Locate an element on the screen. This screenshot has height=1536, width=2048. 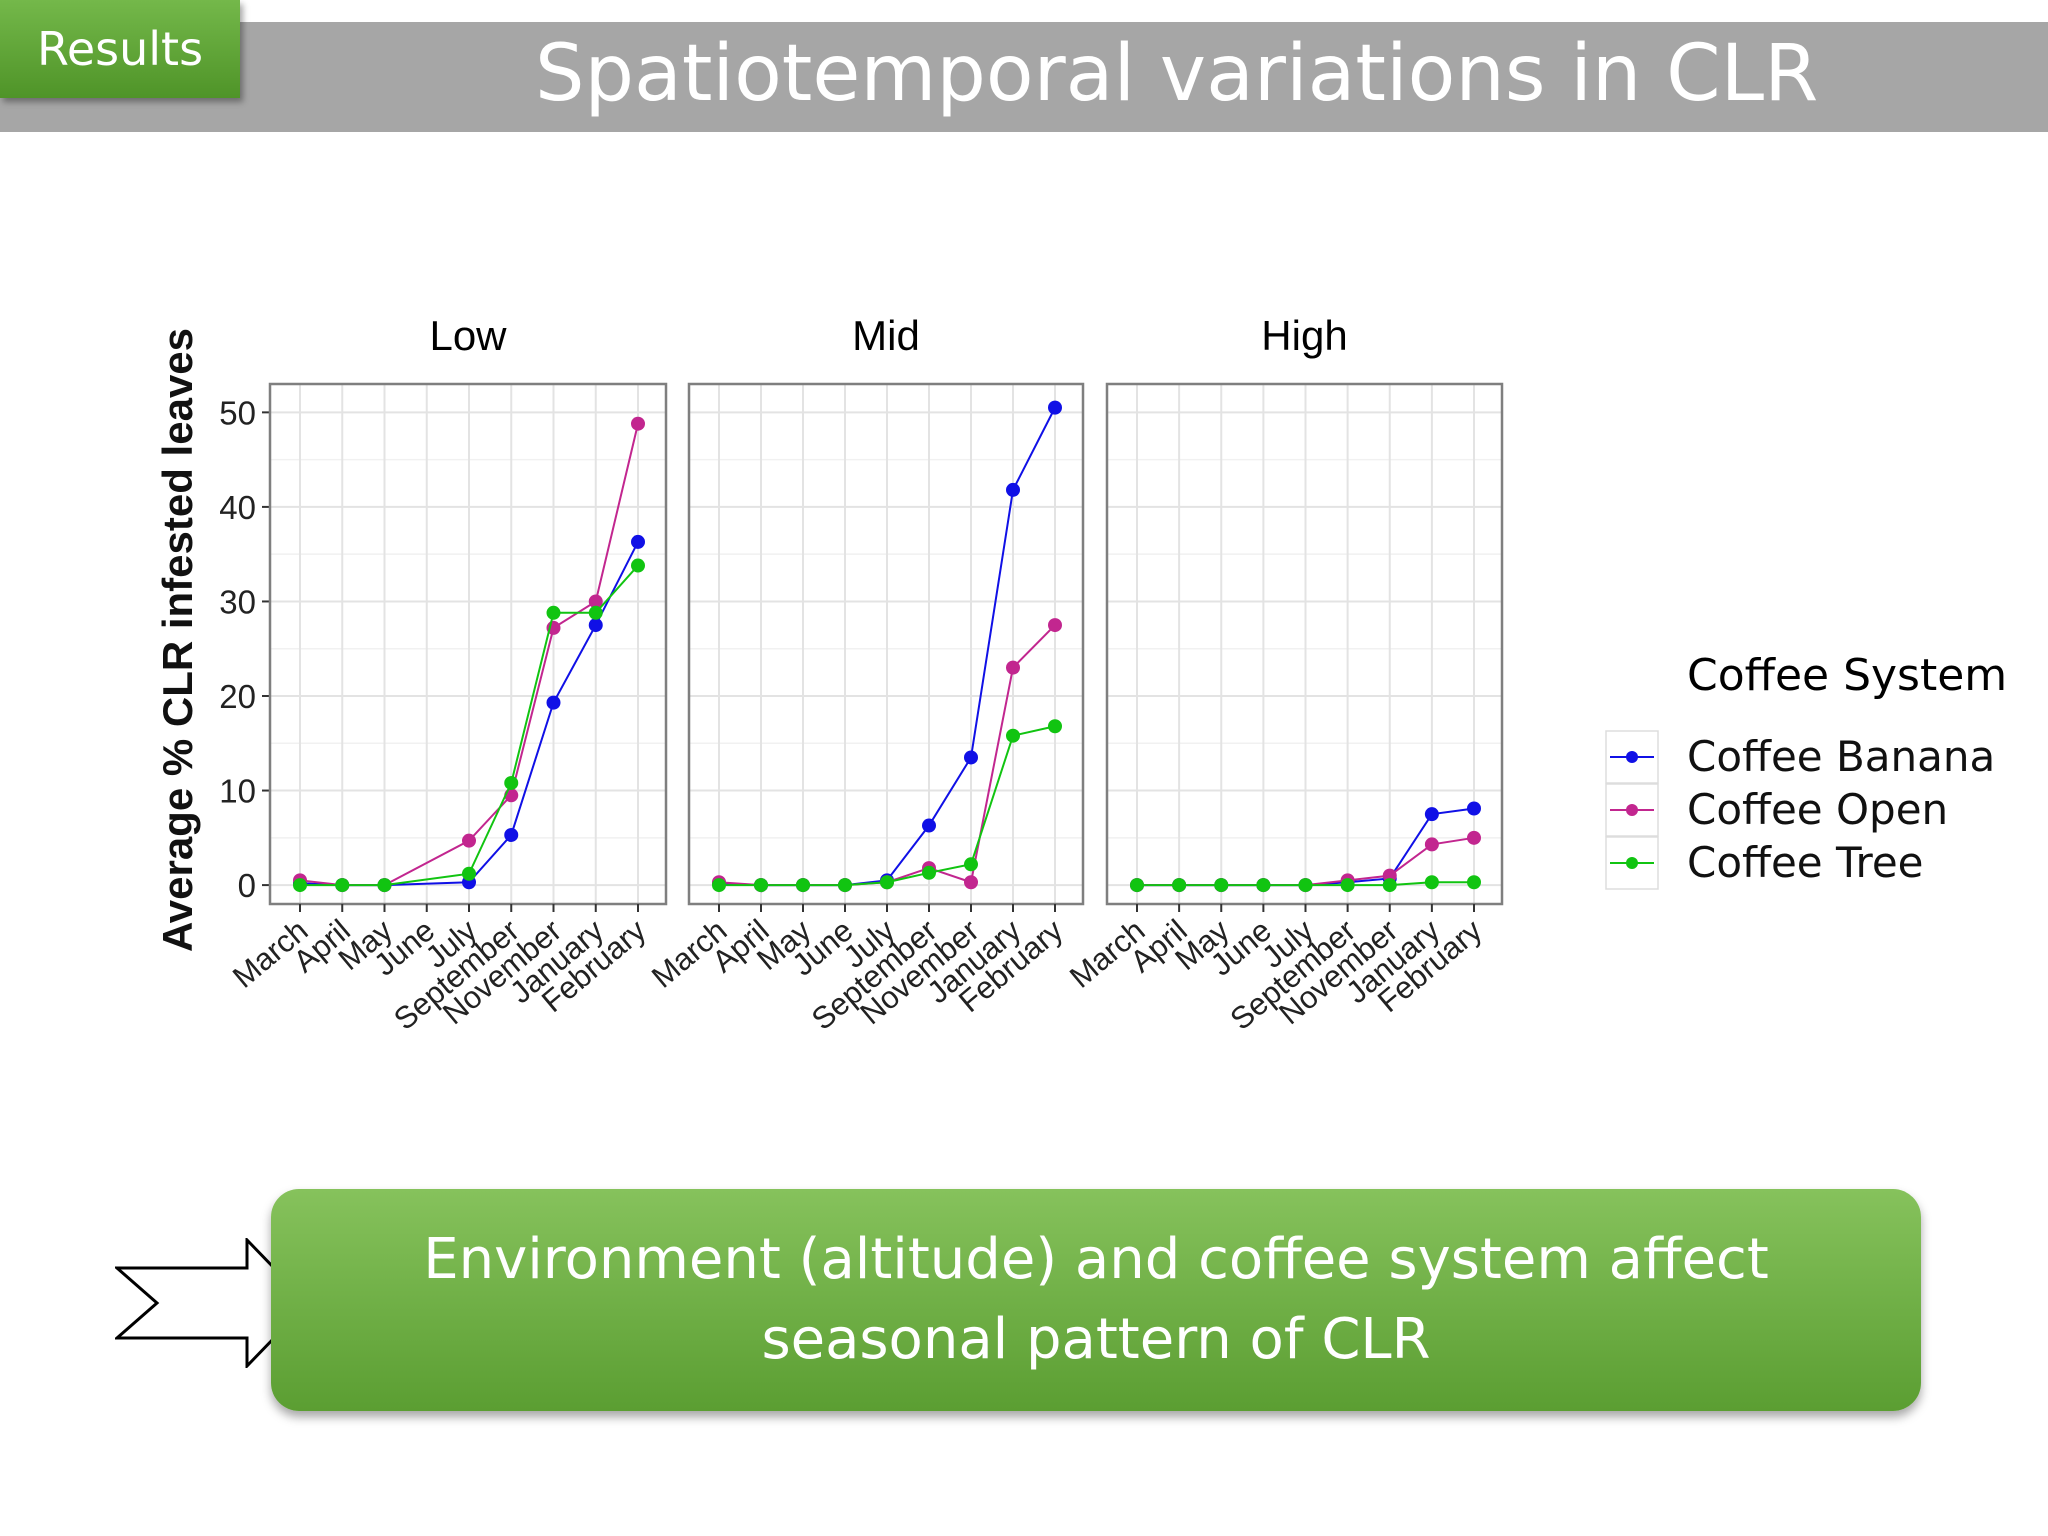
y-tick-label: 10 is located at coordinates (237, 791).